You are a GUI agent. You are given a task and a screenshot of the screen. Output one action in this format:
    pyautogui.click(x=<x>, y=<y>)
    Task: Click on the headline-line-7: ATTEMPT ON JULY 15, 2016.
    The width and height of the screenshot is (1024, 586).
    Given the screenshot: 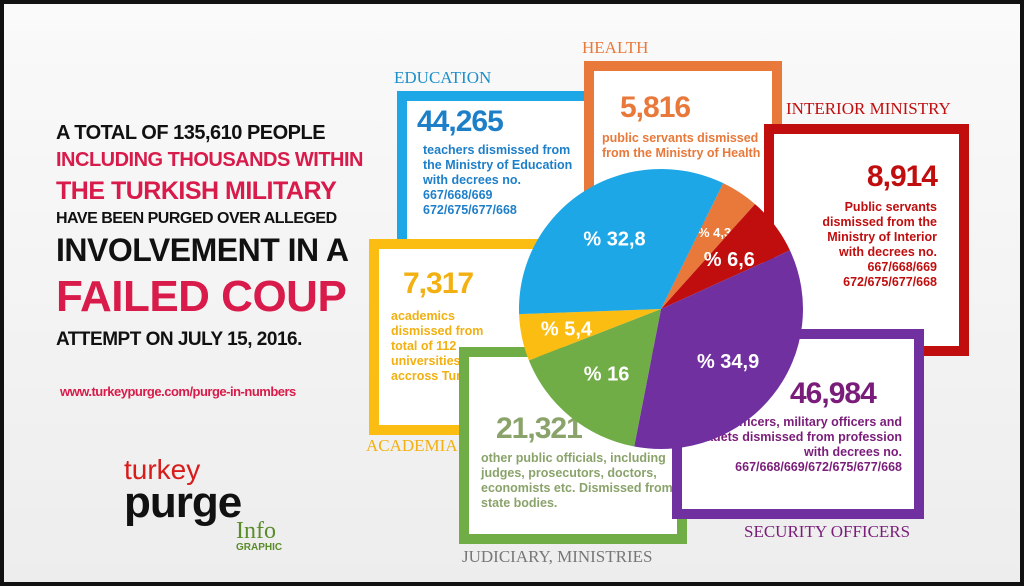 What is the action you would take?
    pyautogui.click(x=179, y=339)
    